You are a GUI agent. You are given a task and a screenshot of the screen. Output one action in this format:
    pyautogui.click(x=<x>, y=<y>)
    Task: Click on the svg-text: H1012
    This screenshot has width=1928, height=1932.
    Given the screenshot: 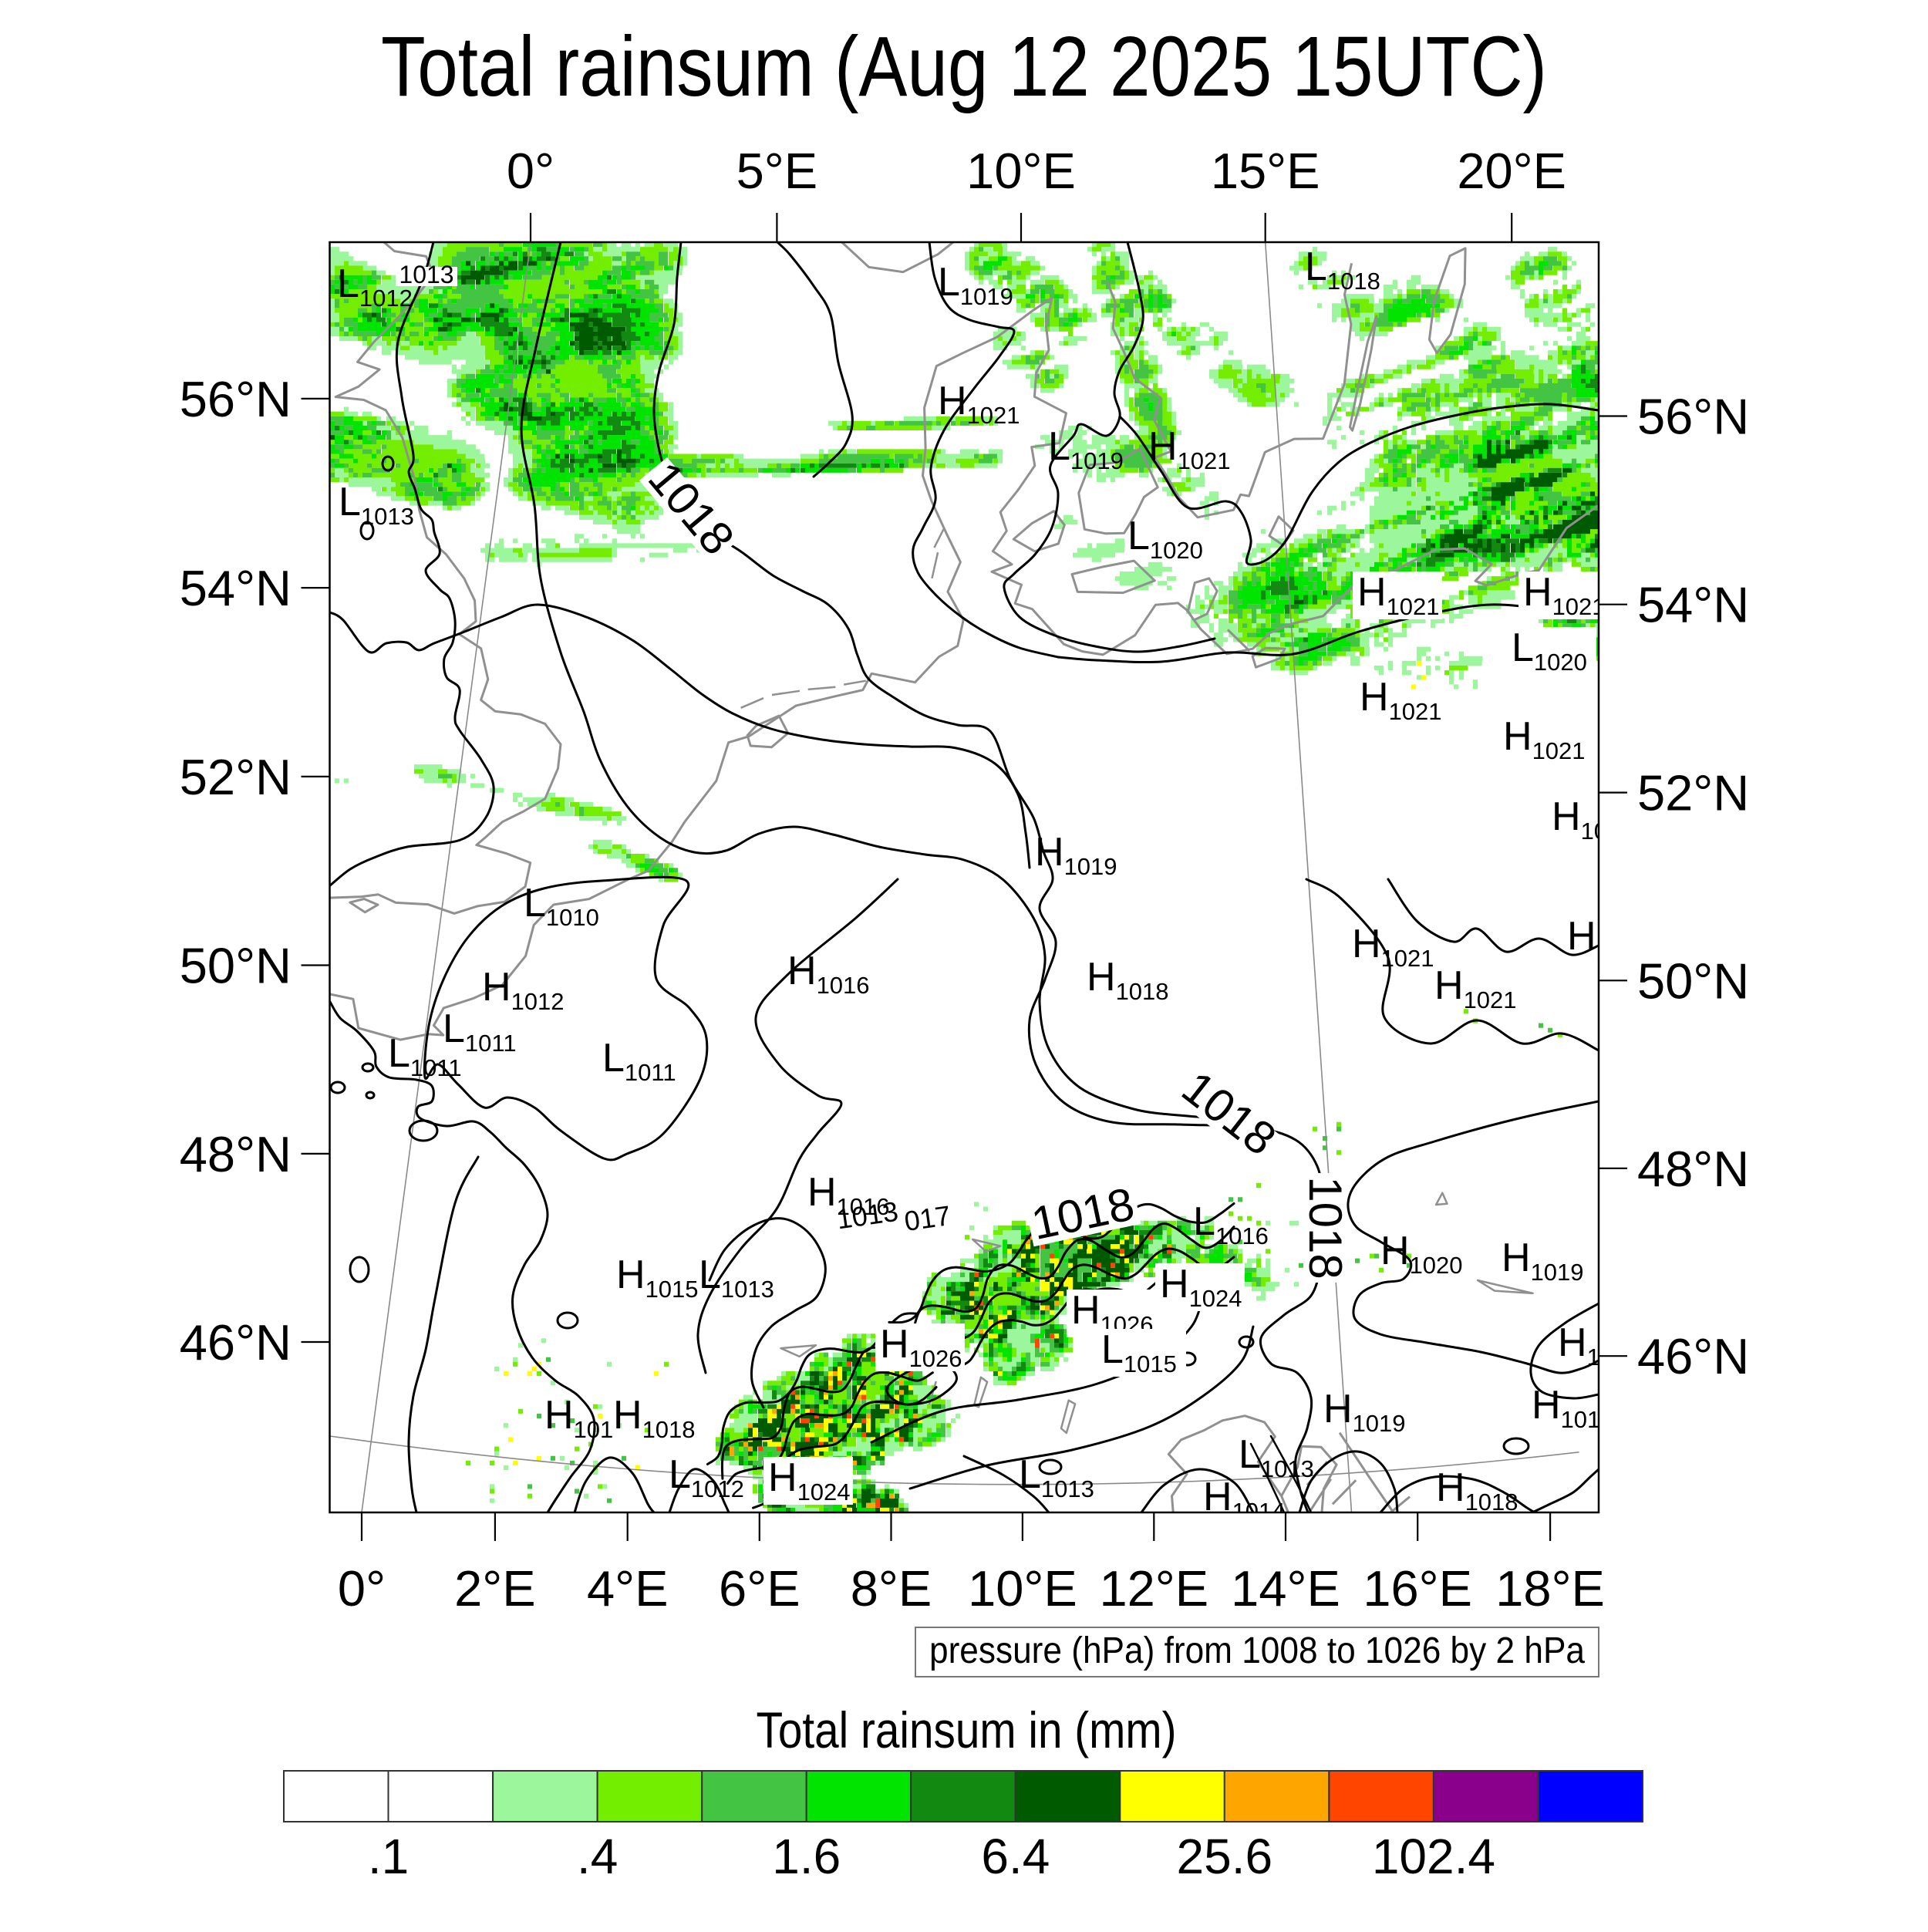 What is the action you would take?
    pyautogui.click(x=523, y=990)
    